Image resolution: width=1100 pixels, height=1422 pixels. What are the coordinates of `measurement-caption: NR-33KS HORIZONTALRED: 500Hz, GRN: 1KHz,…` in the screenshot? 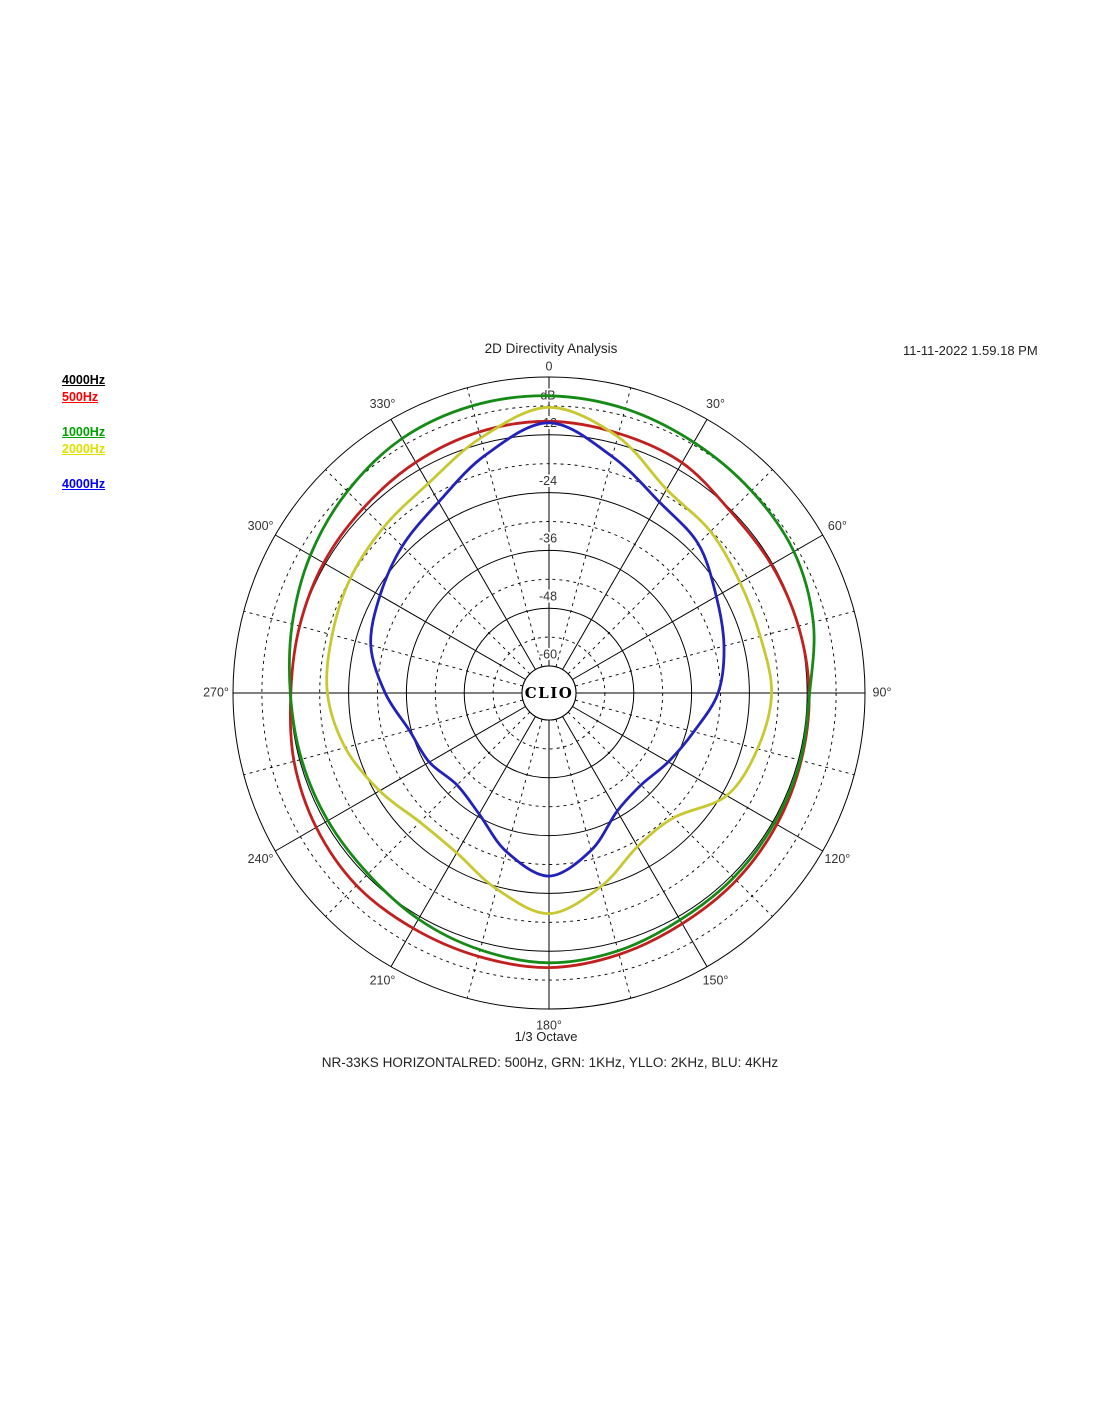 It's located at (550, 1062).